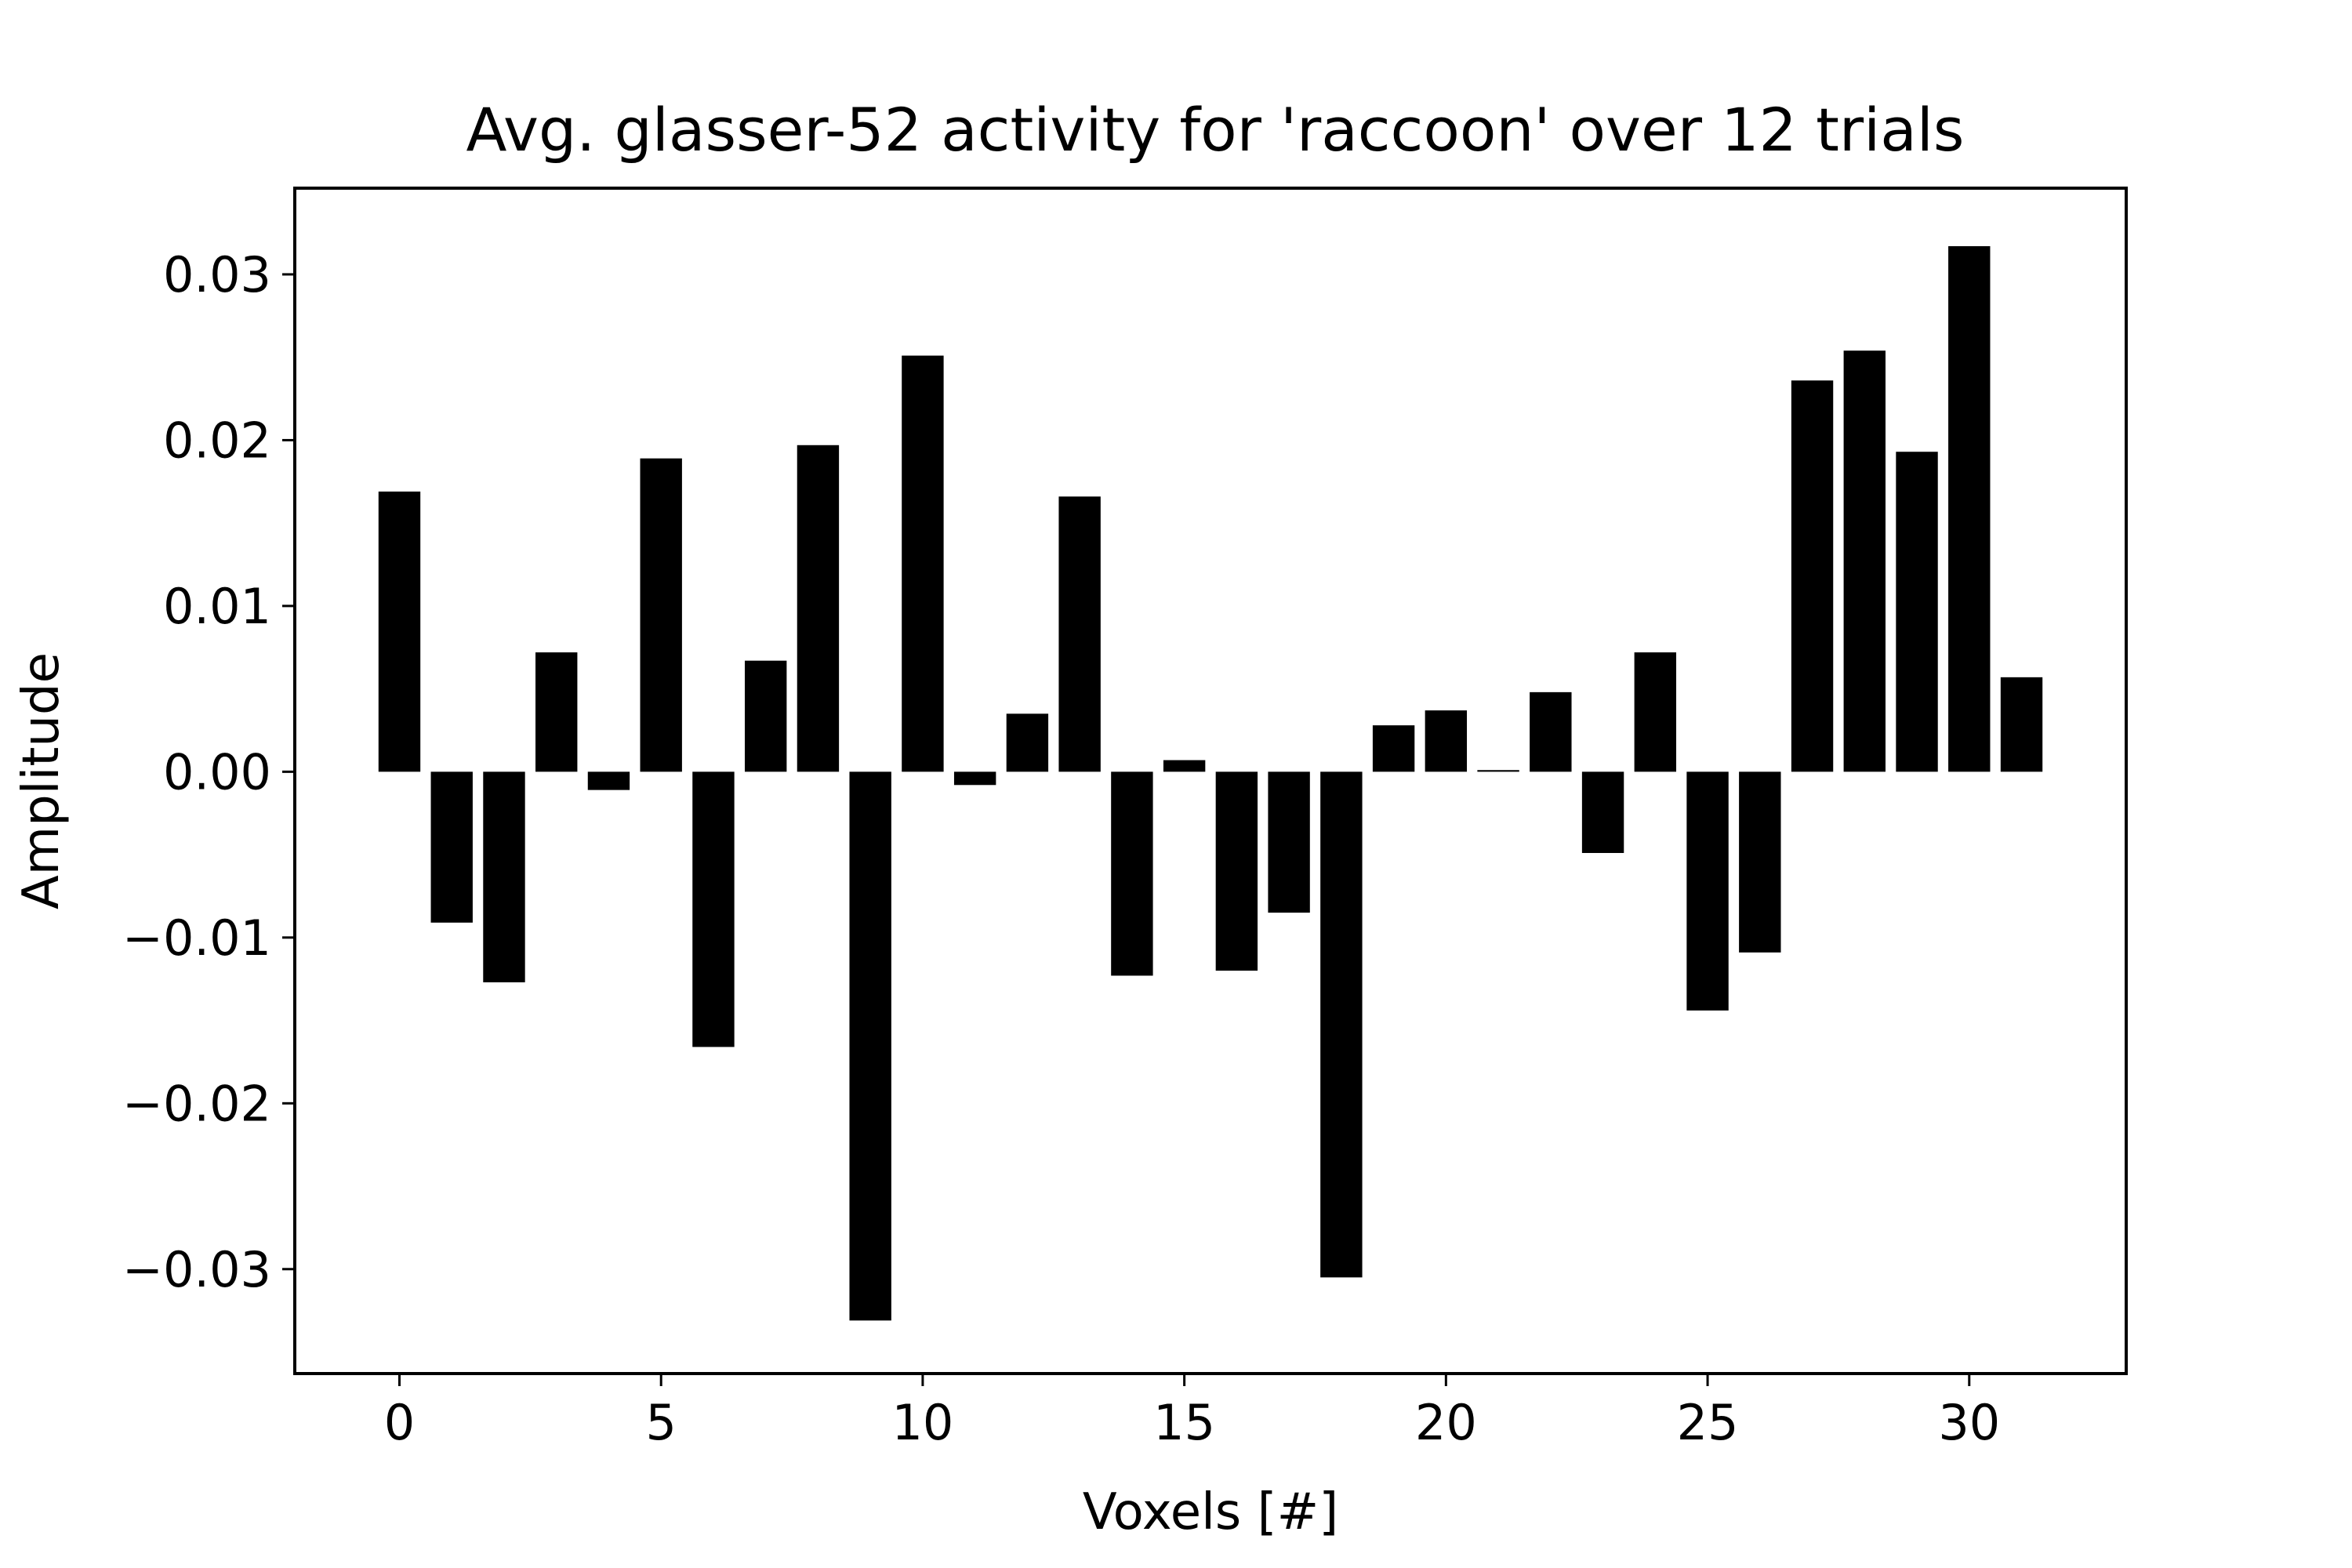 The height and width of the screenshot is (1568, 2352). Describe the element at coordinates (1210, 1512) in the screenshot. I see `x-axis-label: Voxels [#]` at that location.